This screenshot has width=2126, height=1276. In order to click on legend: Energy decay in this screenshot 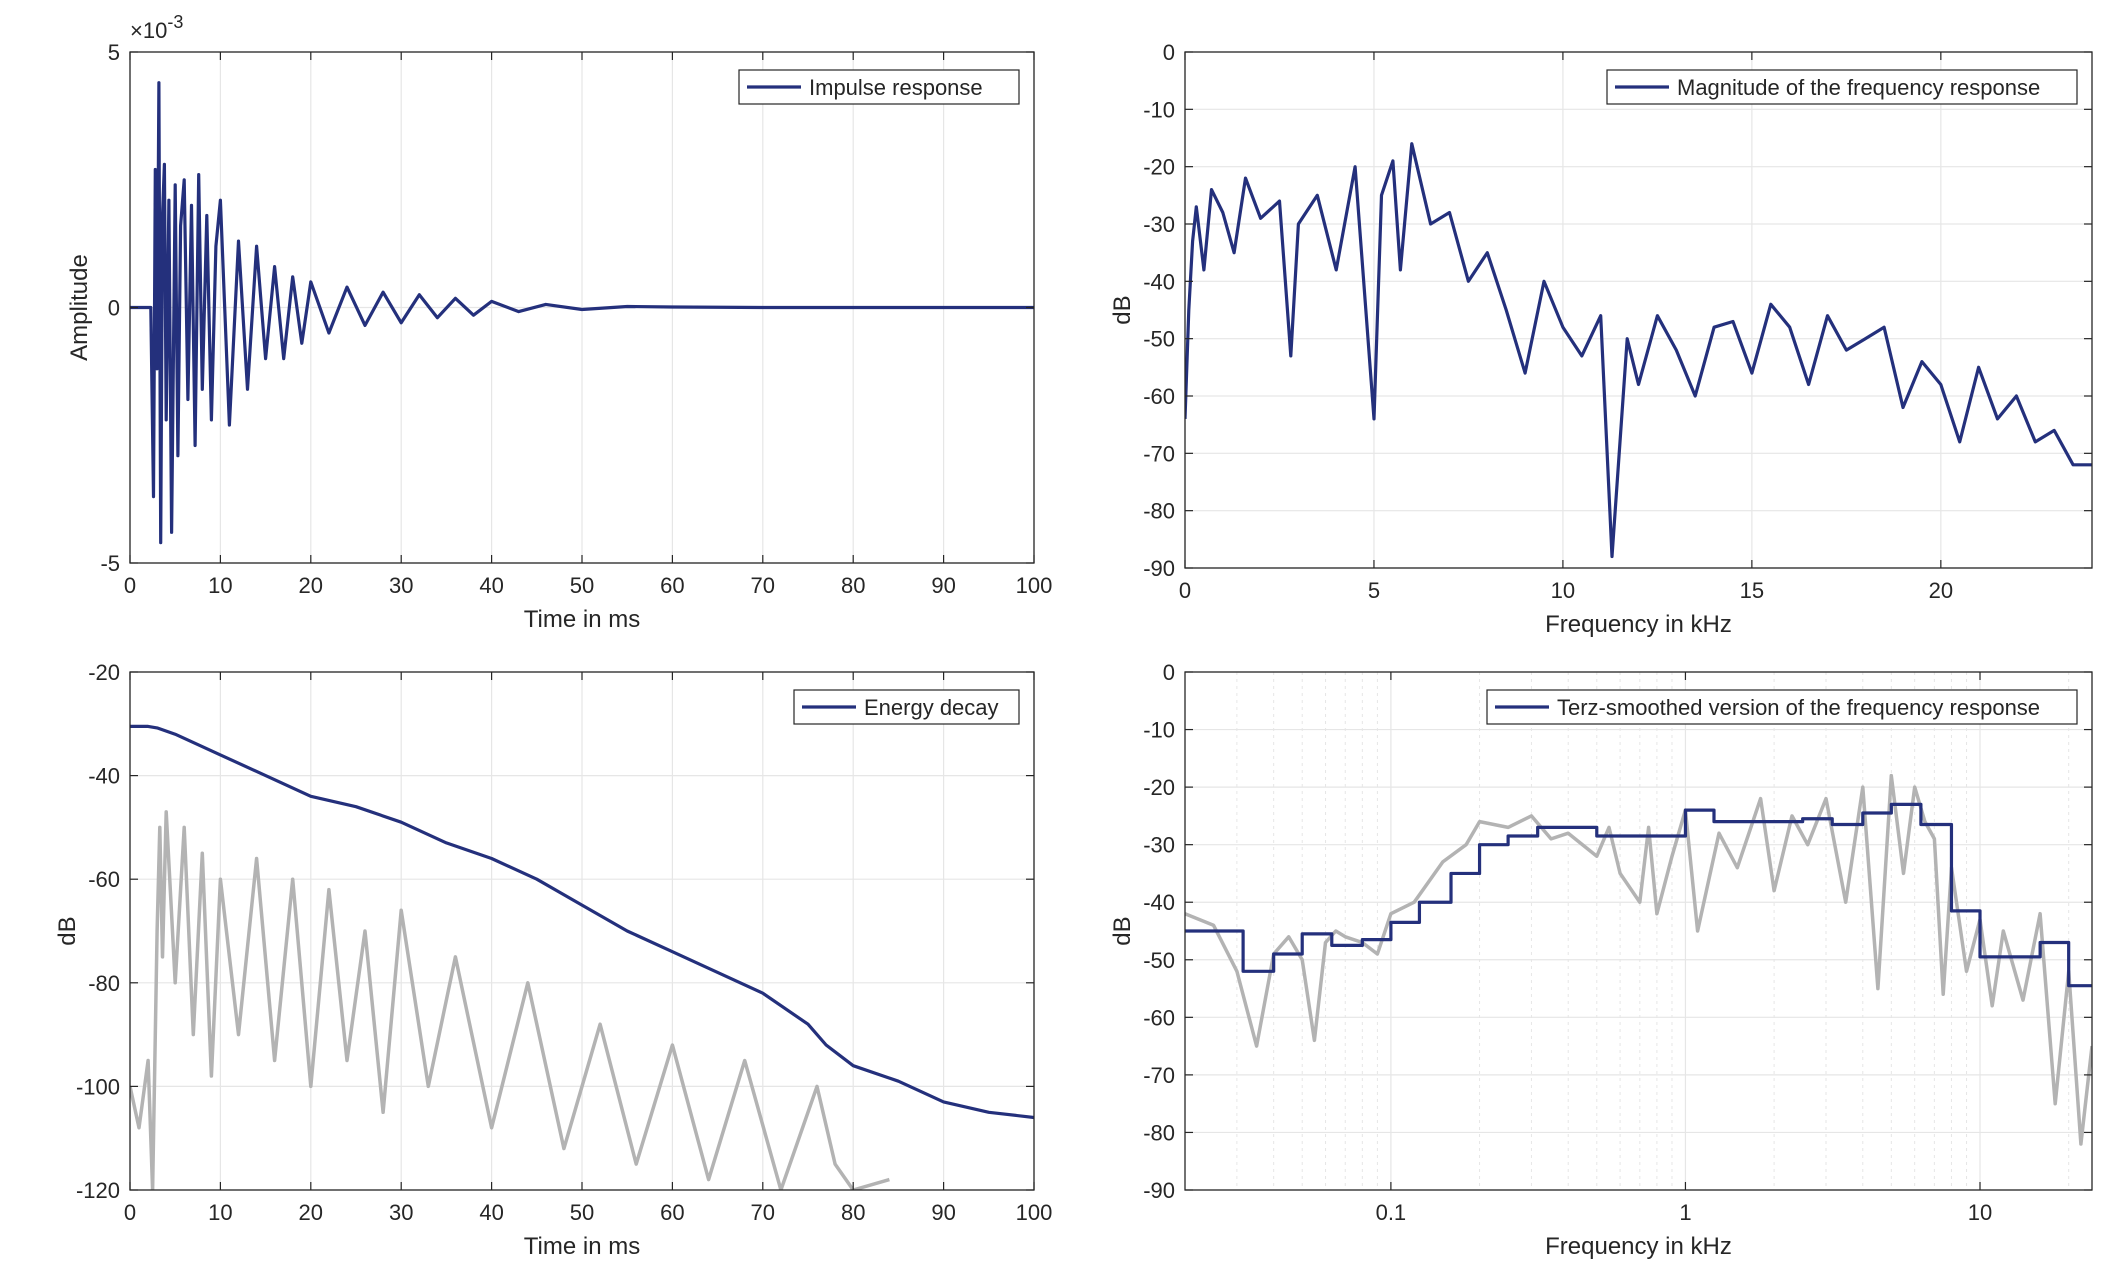, I will do `click(906, 707)`.